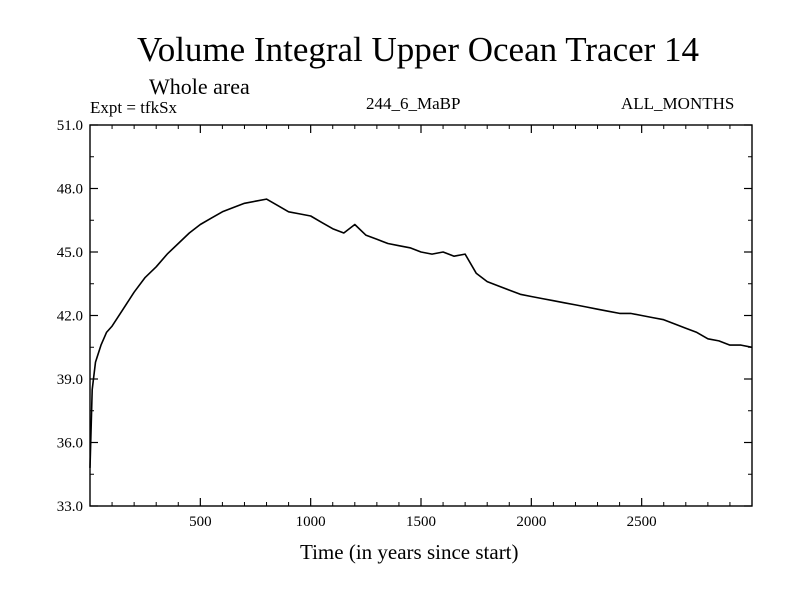  Describe the element at coordinates (70, 253) in the screenshot. I see `y-tick-label: 45.0` at that location.